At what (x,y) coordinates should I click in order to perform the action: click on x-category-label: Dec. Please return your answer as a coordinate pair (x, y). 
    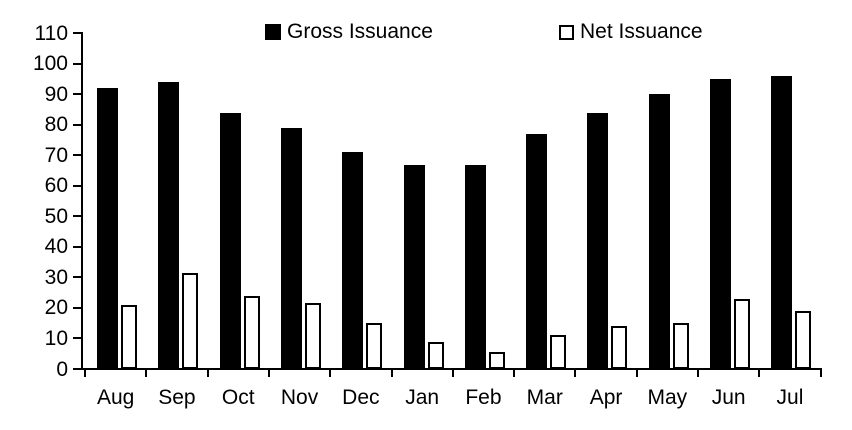
    Looking at the image, I should click on (361, 397).